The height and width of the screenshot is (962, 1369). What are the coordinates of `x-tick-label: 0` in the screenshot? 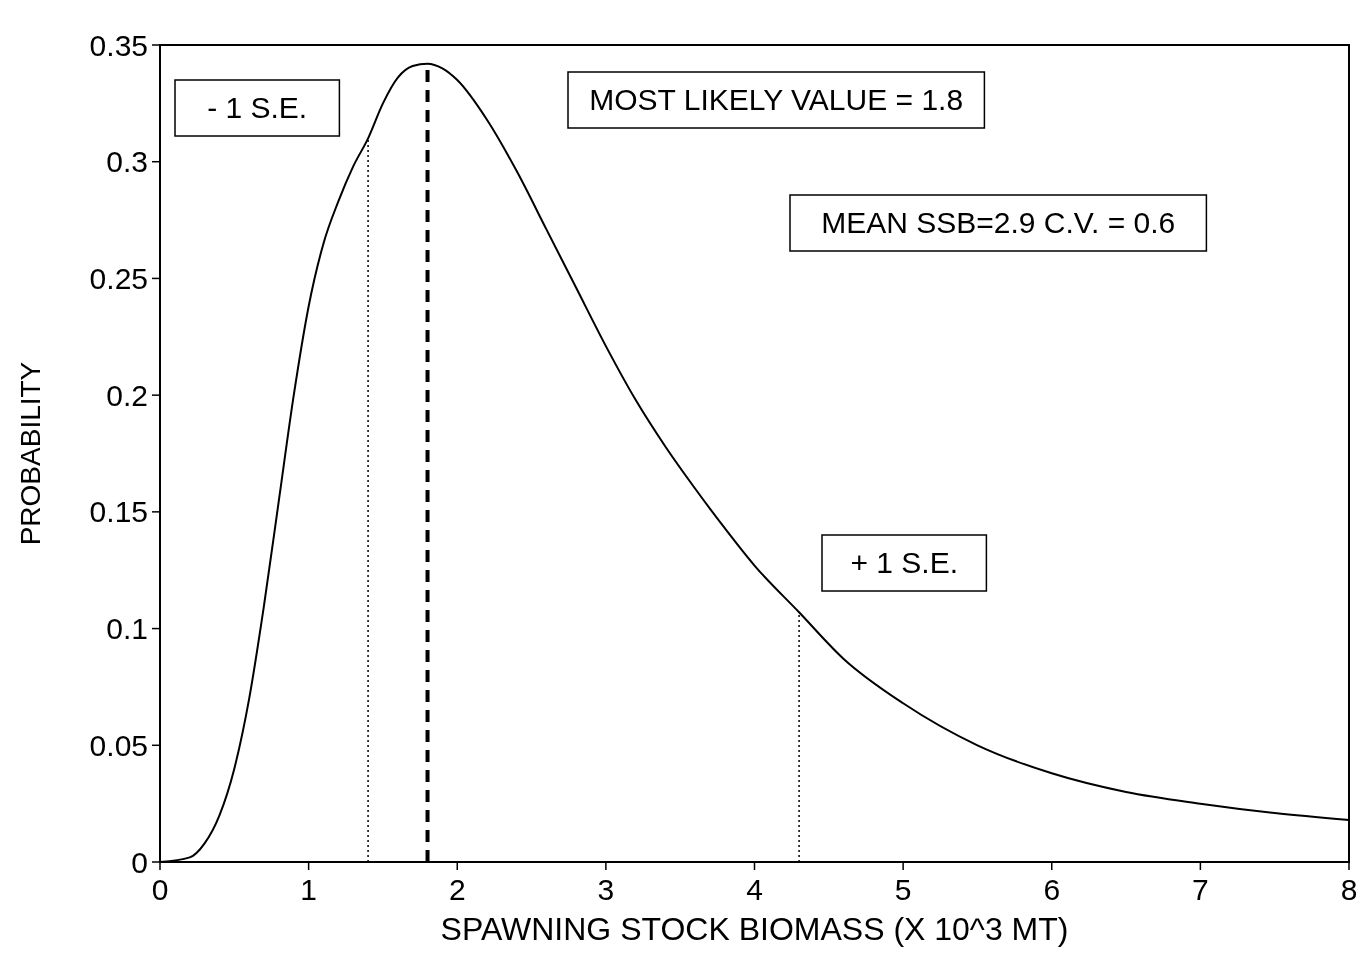 It's located at (160, 889).